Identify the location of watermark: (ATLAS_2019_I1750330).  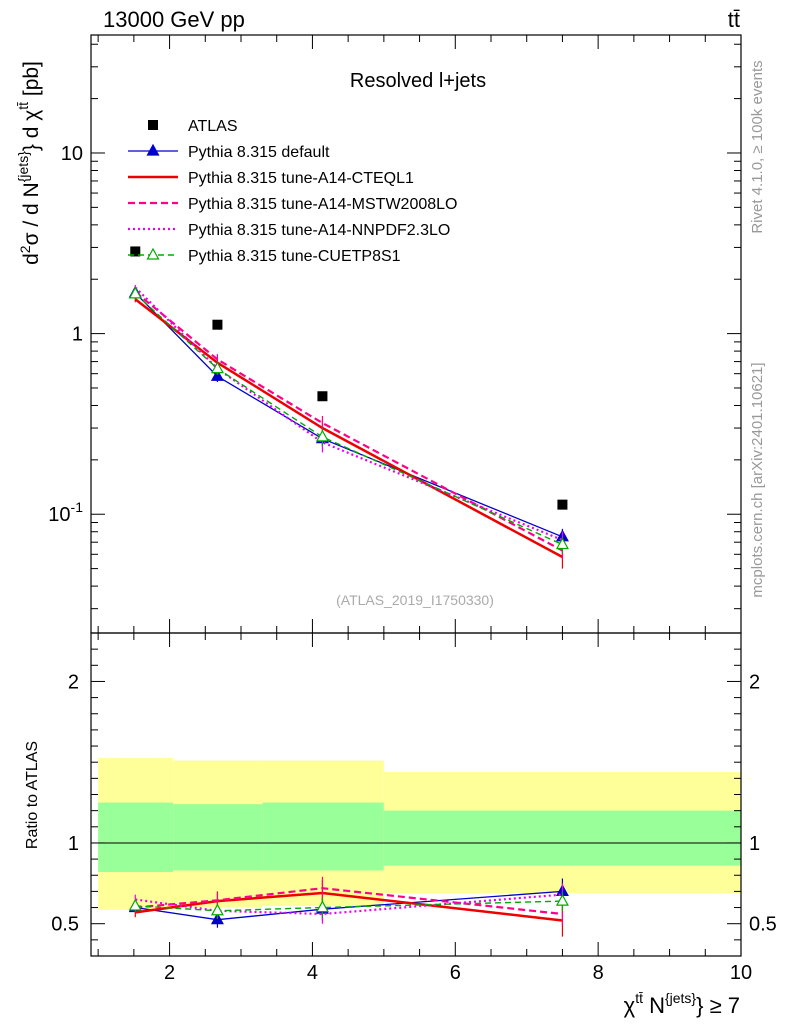
(415, 600).